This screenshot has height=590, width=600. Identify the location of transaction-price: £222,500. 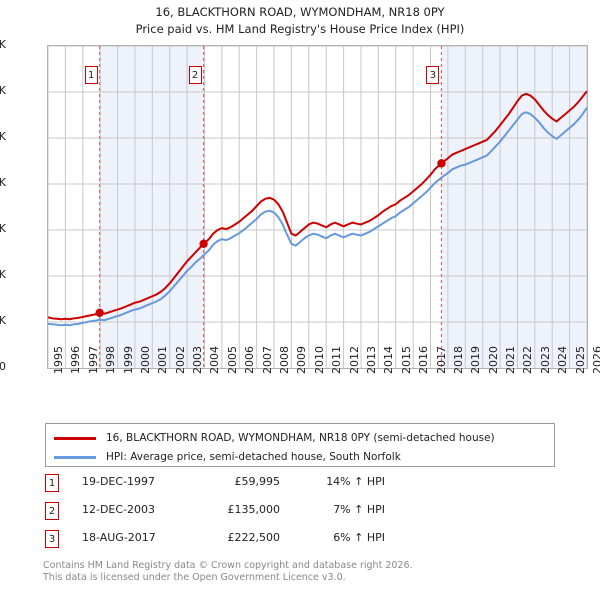
(254, 537).